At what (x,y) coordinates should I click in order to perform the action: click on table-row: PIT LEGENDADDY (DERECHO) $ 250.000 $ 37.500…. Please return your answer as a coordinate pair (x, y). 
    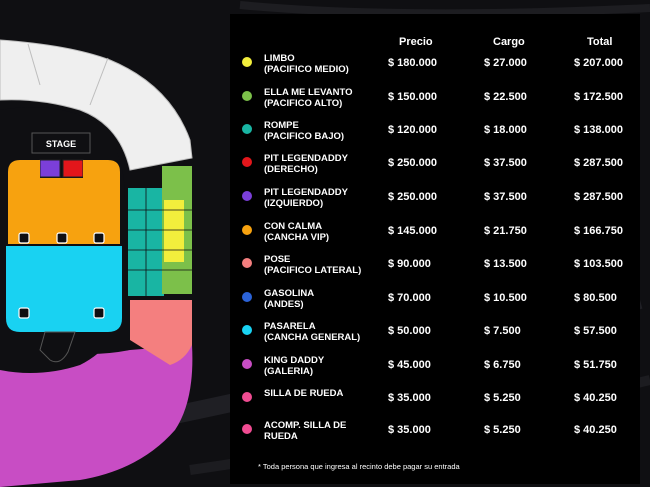
    Looking at the image, I should click on (435, 169).